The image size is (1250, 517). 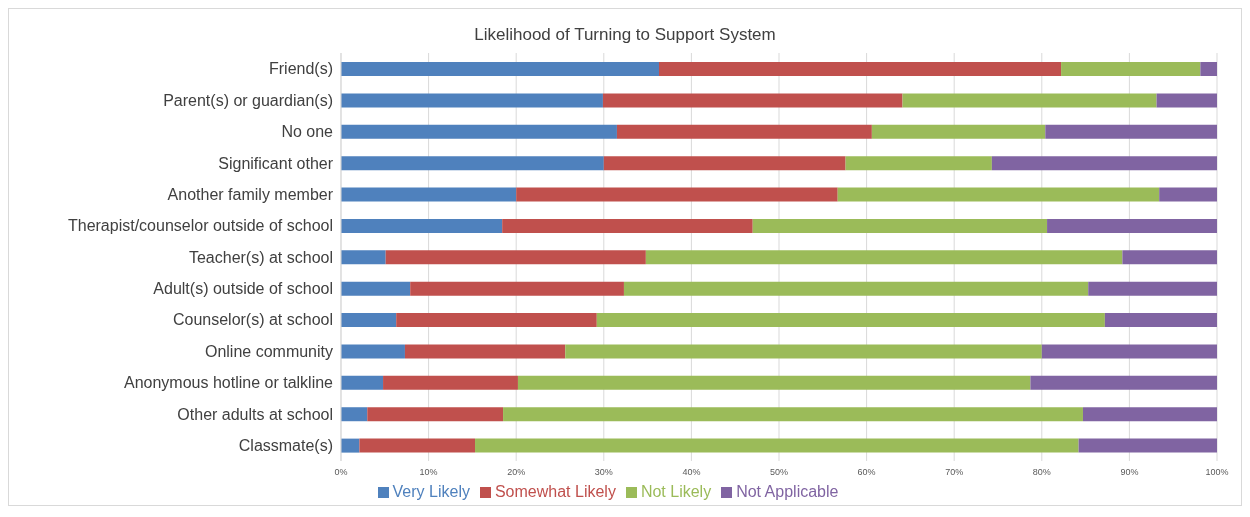 I want to click on y-tick-label: Classmate(s), so click(x=285, y=445).